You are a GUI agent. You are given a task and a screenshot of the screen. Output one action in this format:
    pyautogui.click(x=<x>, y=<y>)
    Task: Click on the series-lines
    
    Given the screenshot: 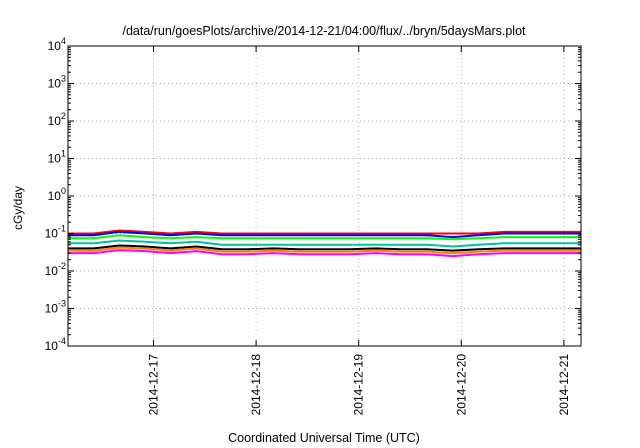 What is the action you would take?
    pyautogui.click(x=324, y=243)
    